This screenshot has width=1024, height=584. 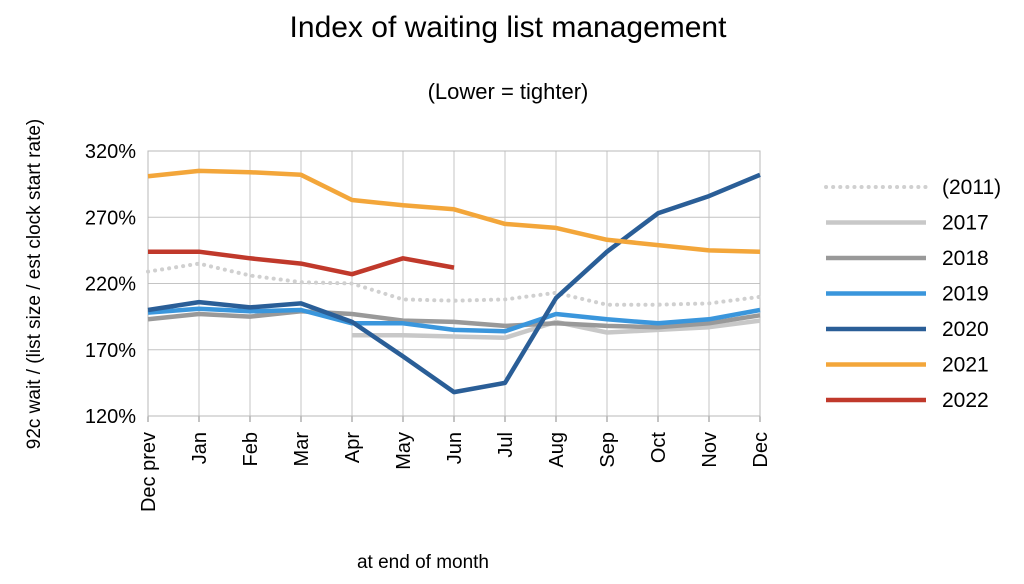 What do you see at coordinates (353, 447) in the screenshot?
I see `x-tick-label: Apr` at bounding box center [353, 447].